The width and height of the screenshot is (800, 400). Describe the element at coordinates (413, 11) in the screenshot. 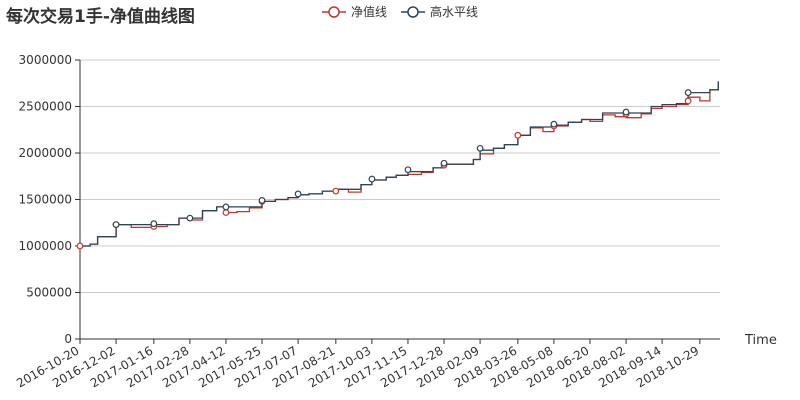

I see `legend-high-water-swatch-icon` at that location.